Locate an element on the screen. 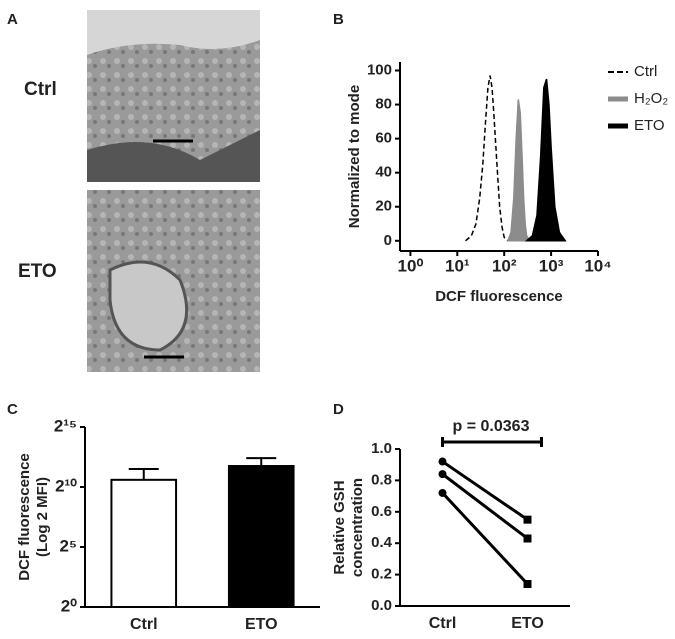 The height and width of the screenshot is (639, 675). x-tick-label: 10⁰ is located at coordinates (411, 265).